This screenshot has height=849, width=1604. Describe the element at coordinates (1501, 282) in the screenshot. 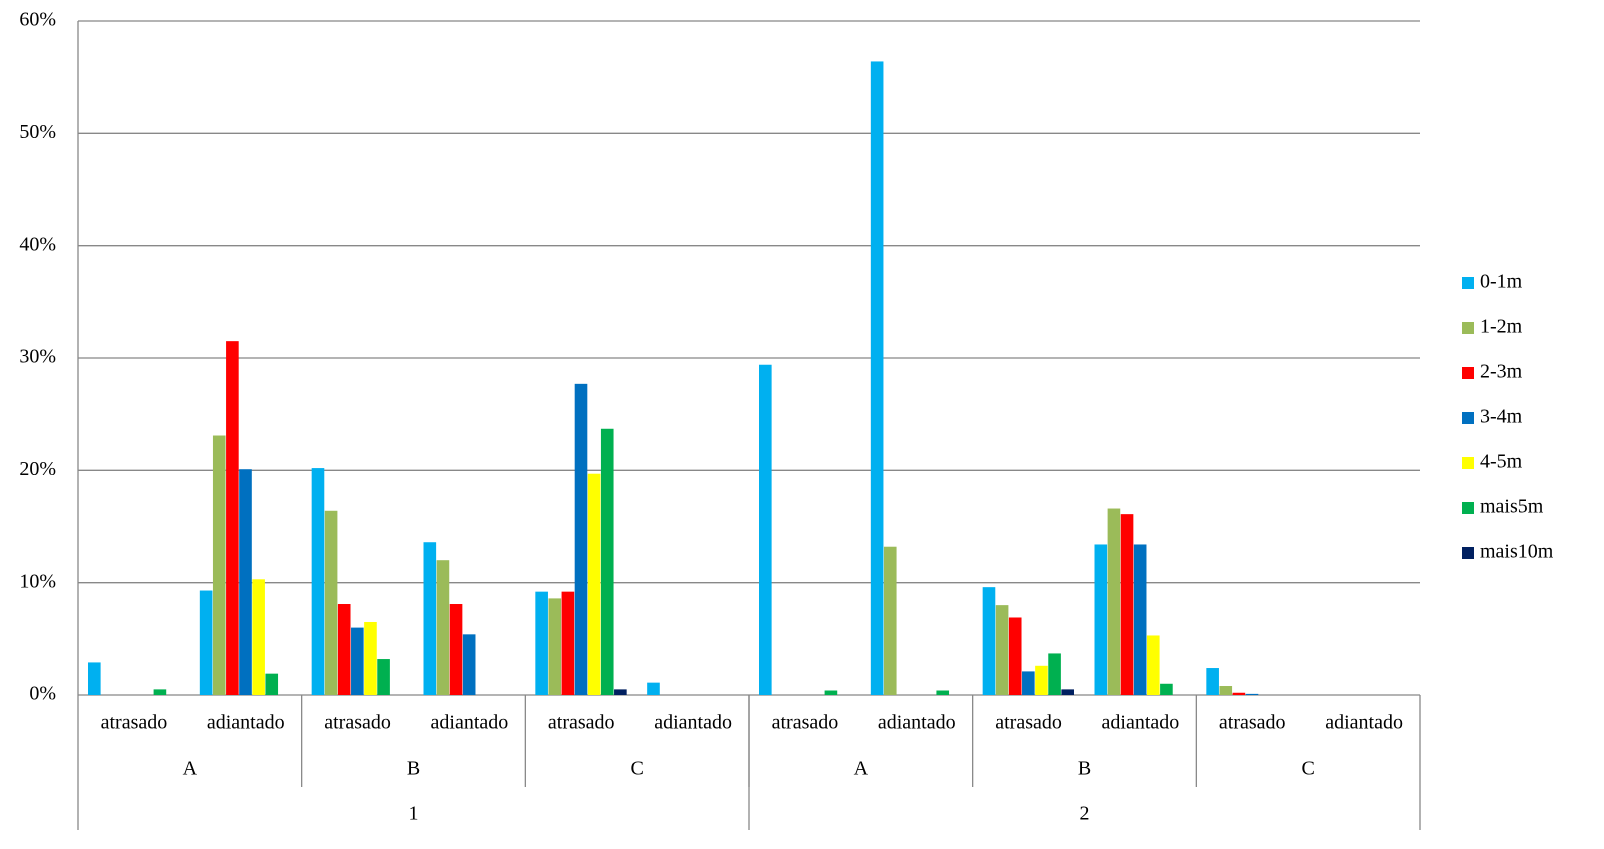

I see `legend-label: 0-1m` at that location.